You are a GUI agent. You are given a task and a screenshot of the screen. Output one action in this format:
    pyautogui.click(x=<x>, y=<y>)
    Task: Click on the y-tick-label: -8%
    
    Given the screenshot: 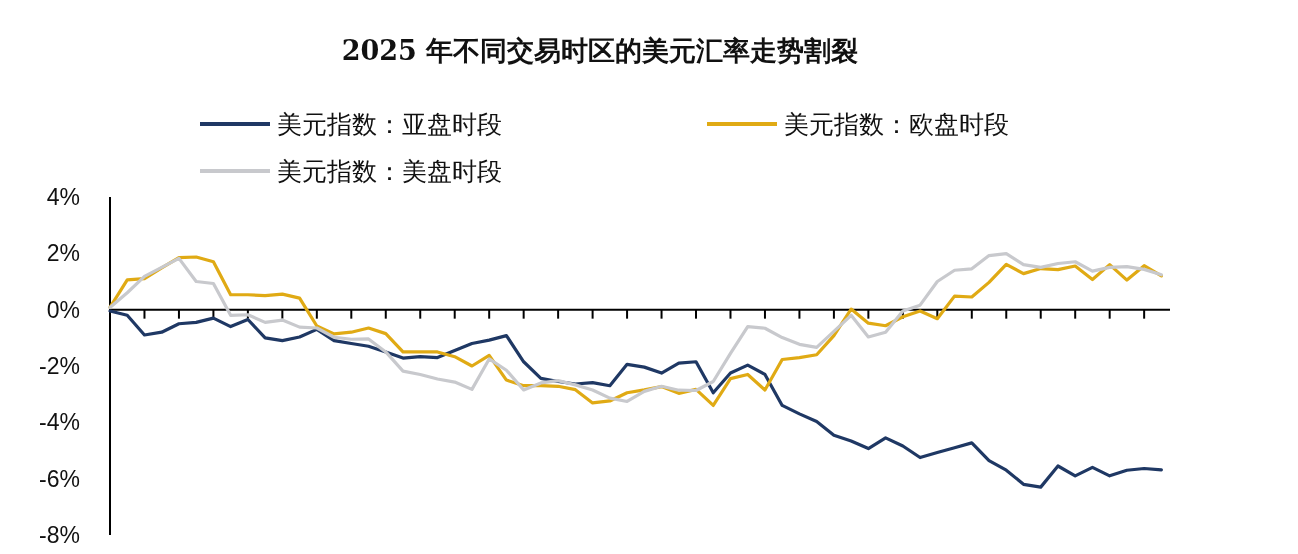 What is the action you would take?
    pyautogui.click(x=59, y=535)
    